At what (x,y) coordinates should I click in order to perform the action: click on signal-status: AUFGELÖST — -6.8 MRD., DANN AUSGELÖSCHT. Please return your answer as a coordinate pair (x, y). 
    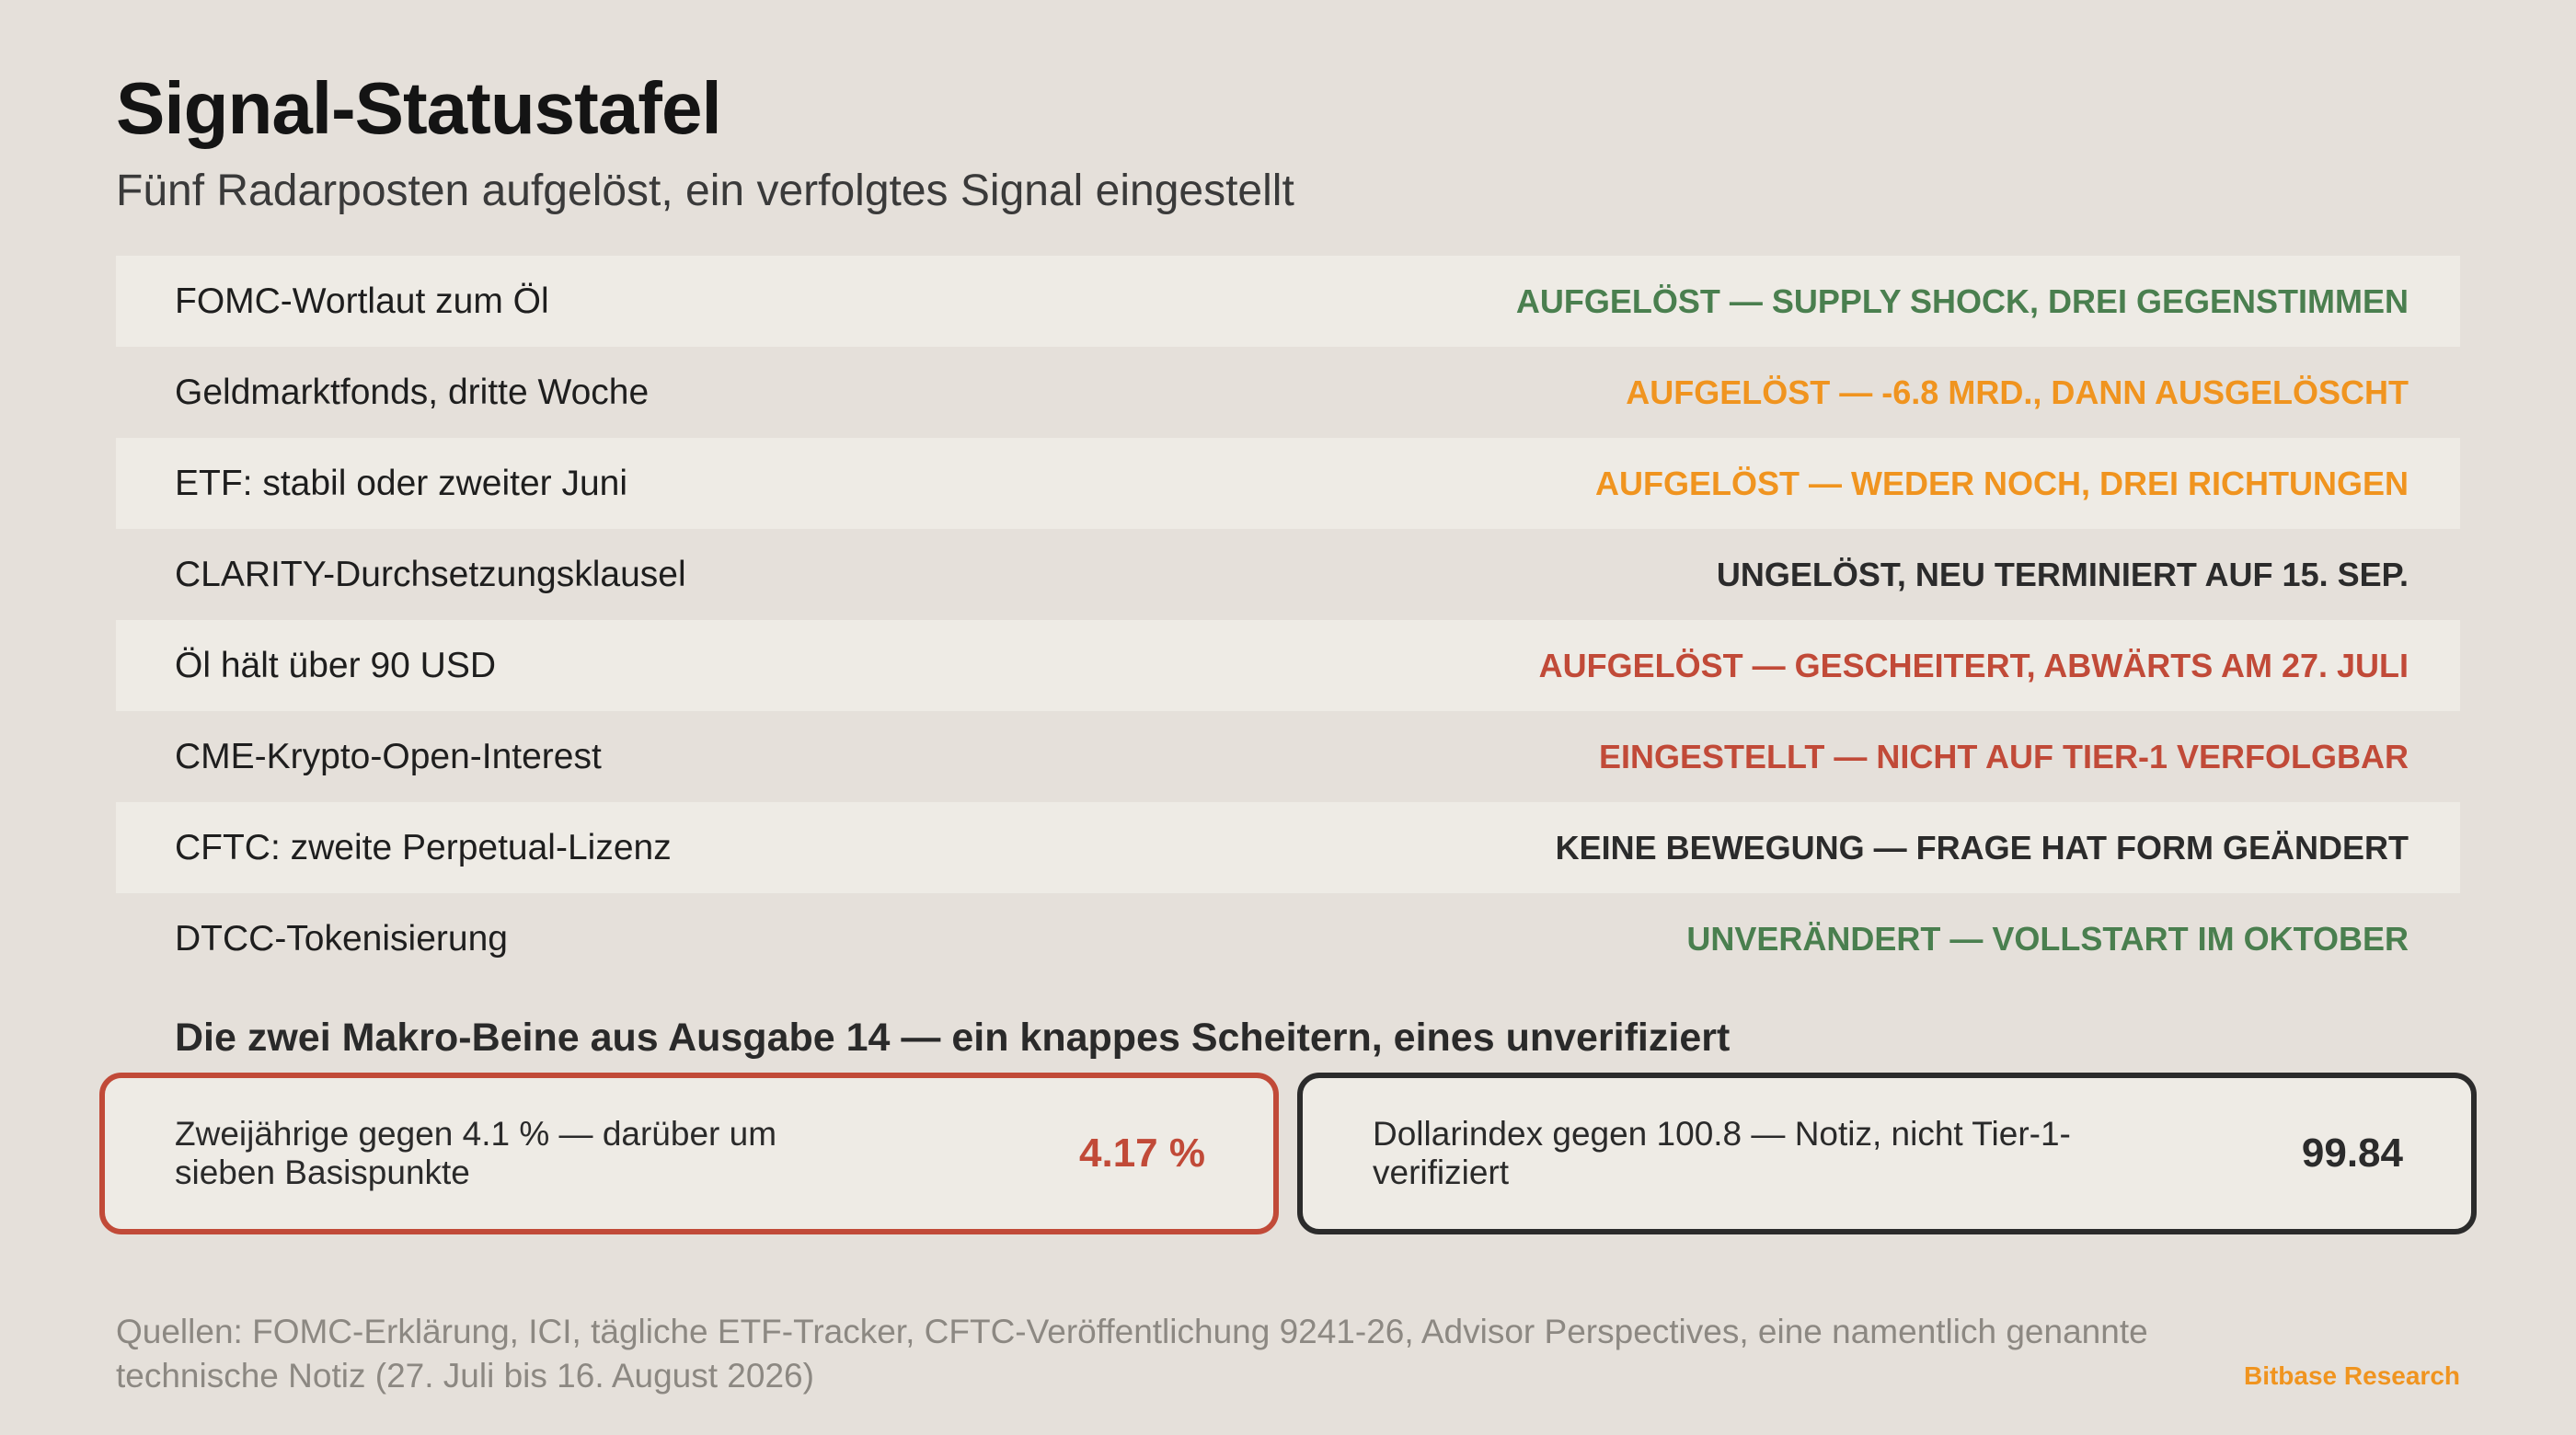
    Looking at the image, I should click on (2017, 392).